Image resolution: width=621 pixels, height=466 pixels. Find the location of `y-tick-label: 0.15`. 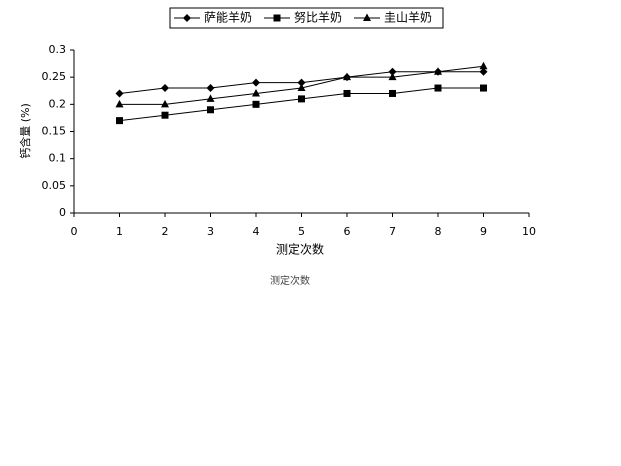

y-tick-label: 0.15 is located at coordinates (54, 131).